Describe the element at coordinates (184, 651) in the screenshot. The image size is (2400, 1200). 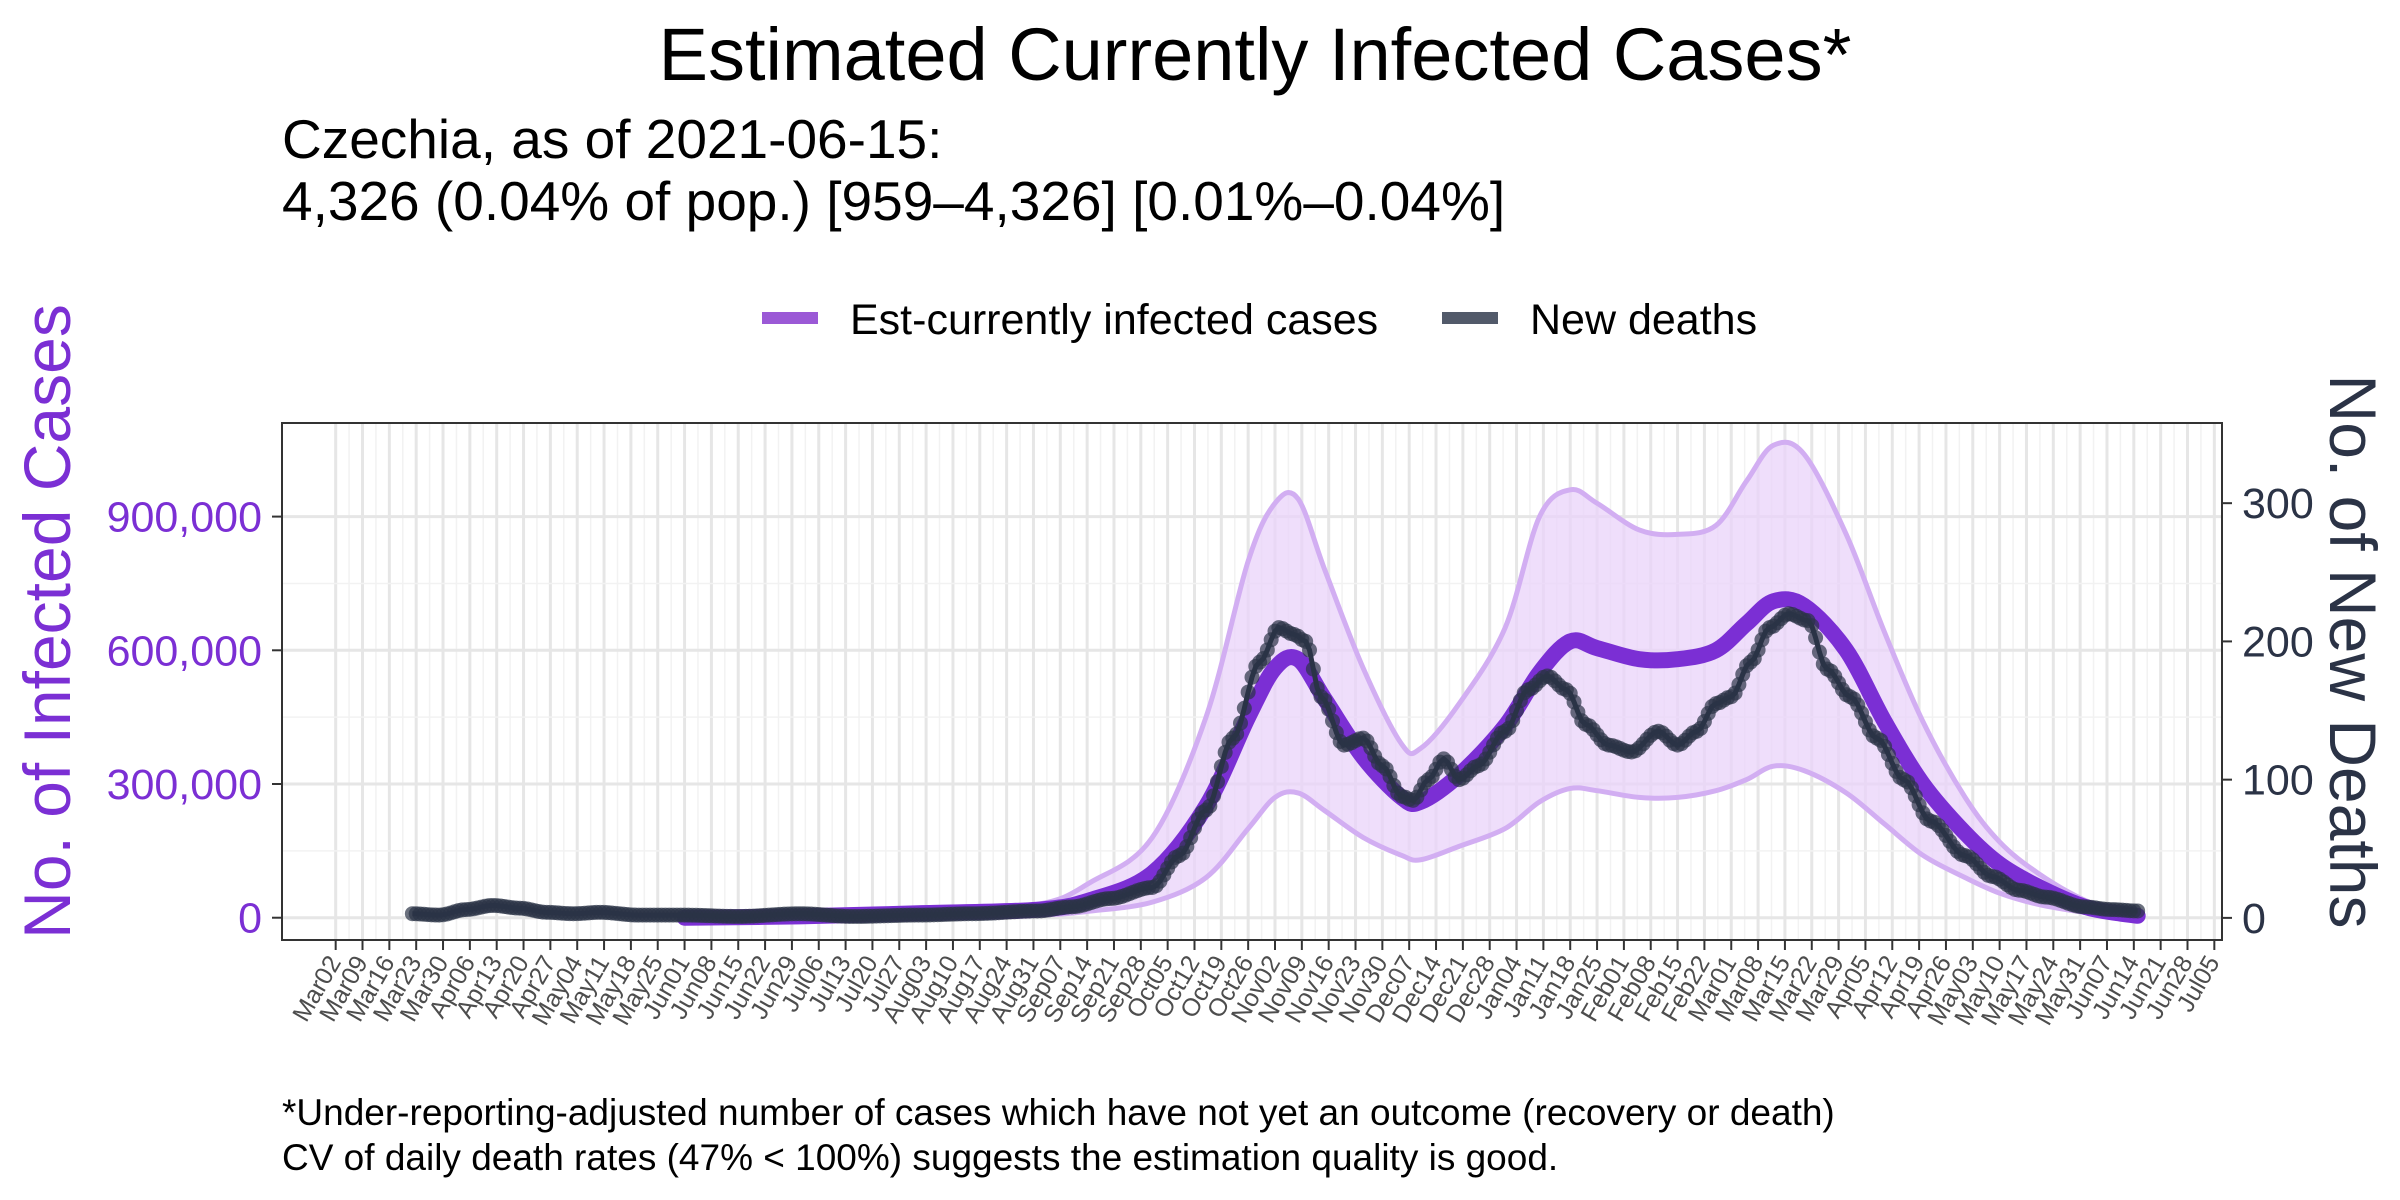
I see `y-left-tick-label: 600,000` at that location.